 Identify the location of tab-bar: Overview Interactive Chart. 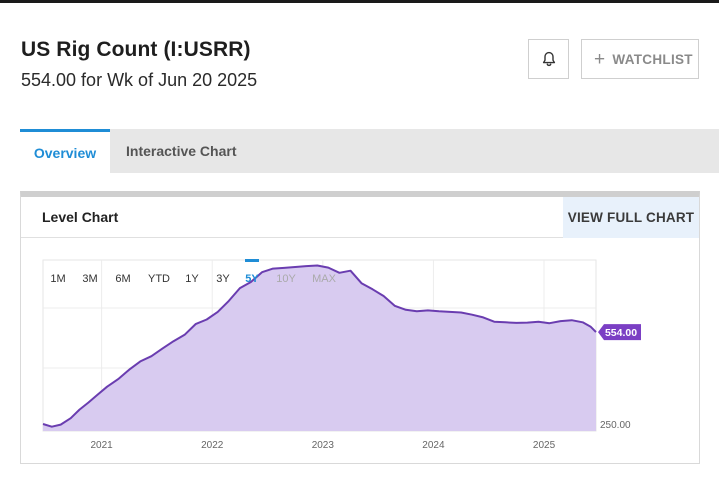
(369, 151).